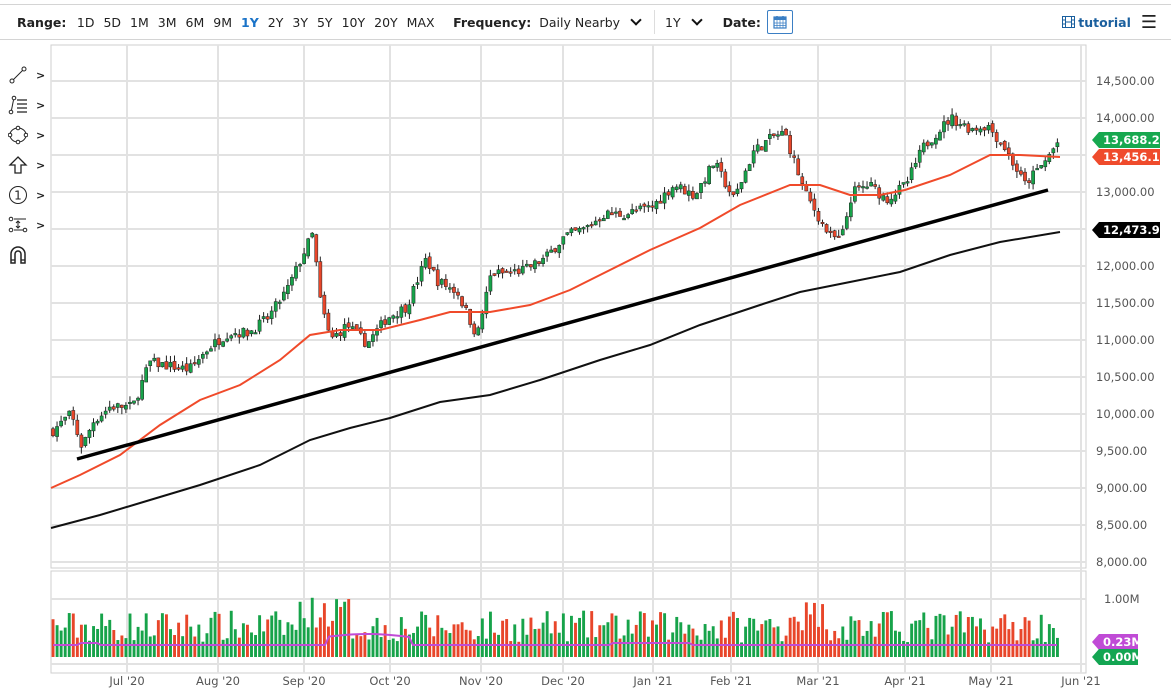 The width and height of the screenshot is (1171, 696). I want to click on magnet-icon, so click(18, 255).